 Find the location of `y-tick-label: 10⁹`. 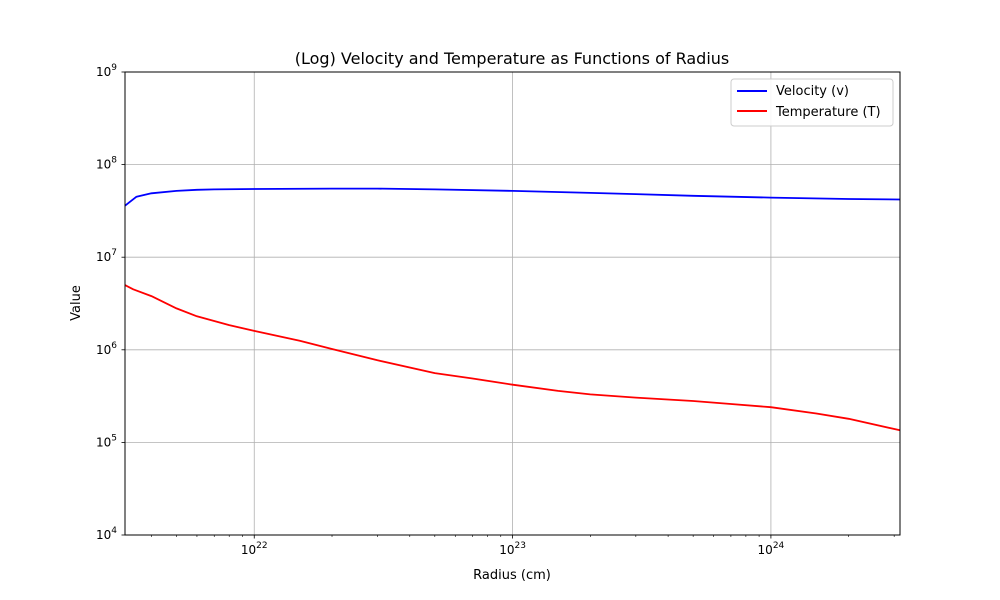

y-tick-label: 10⁹ is located at coordinates (106, 71).